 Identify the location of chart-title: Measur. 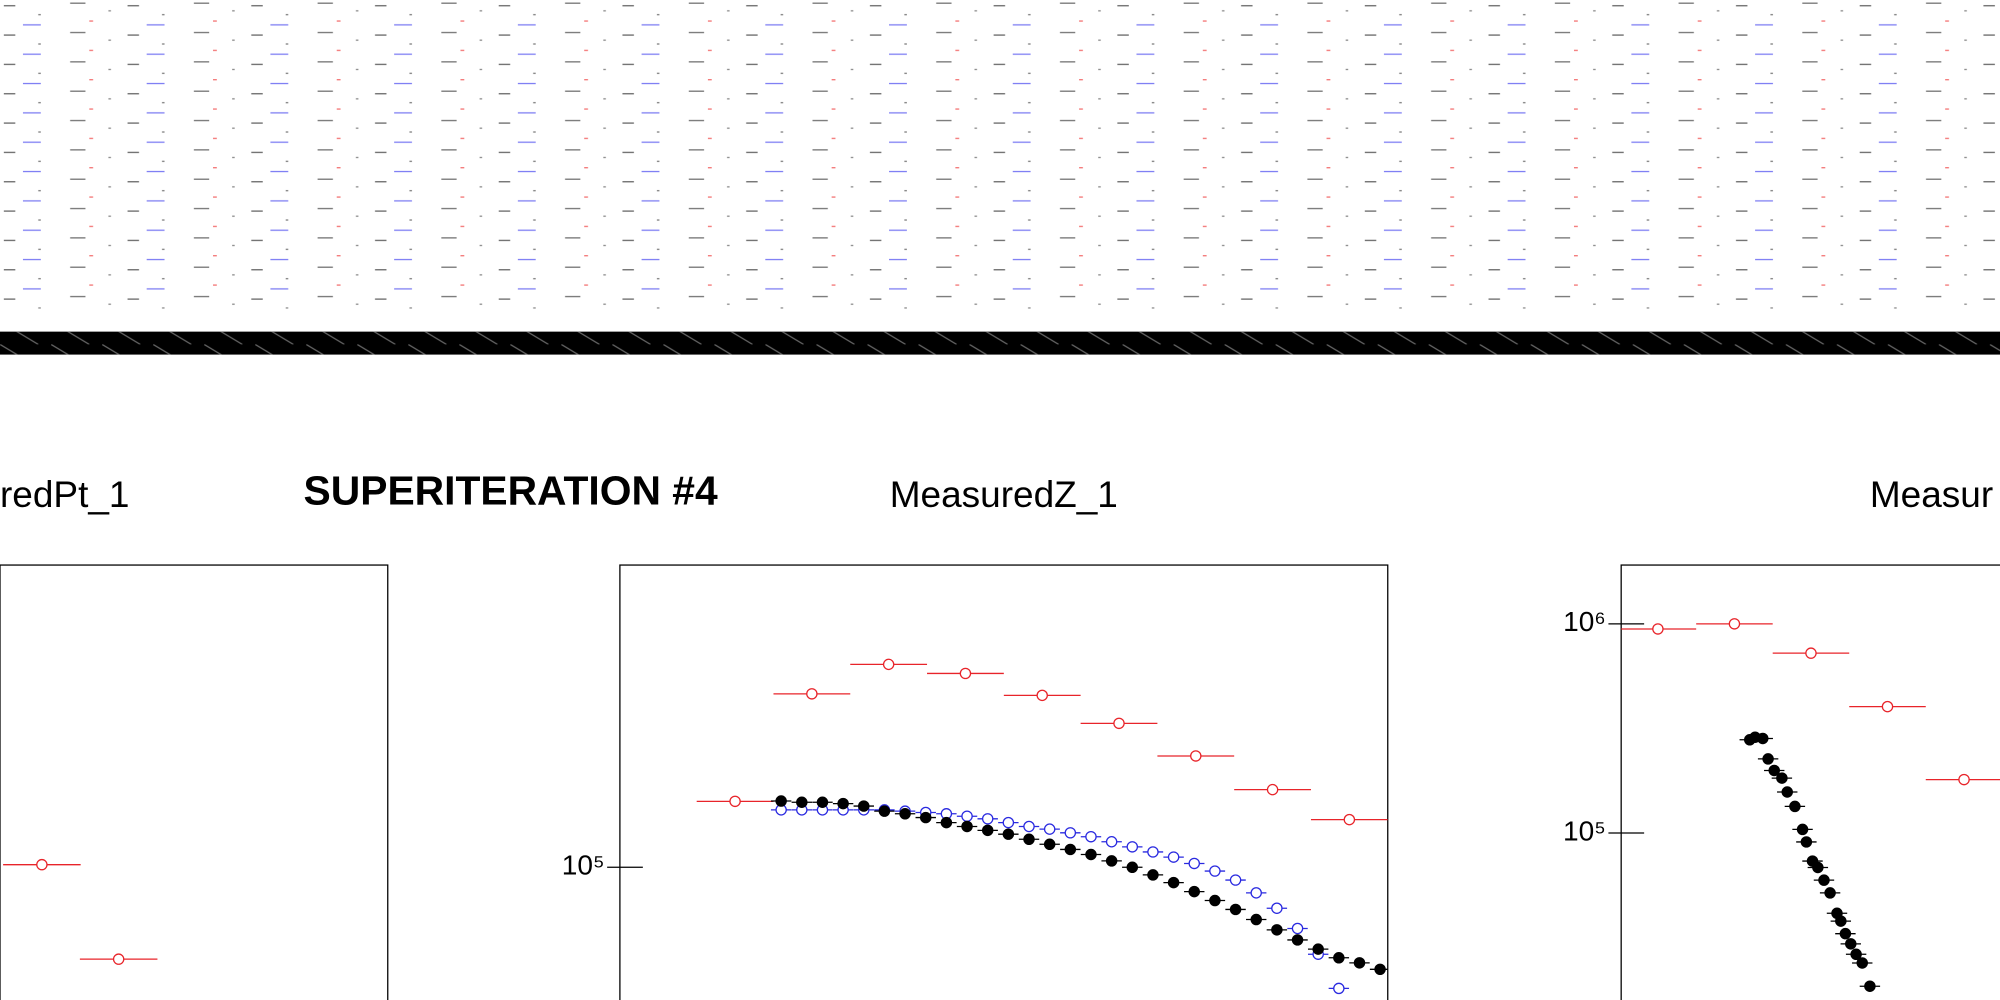
(1931, 494).